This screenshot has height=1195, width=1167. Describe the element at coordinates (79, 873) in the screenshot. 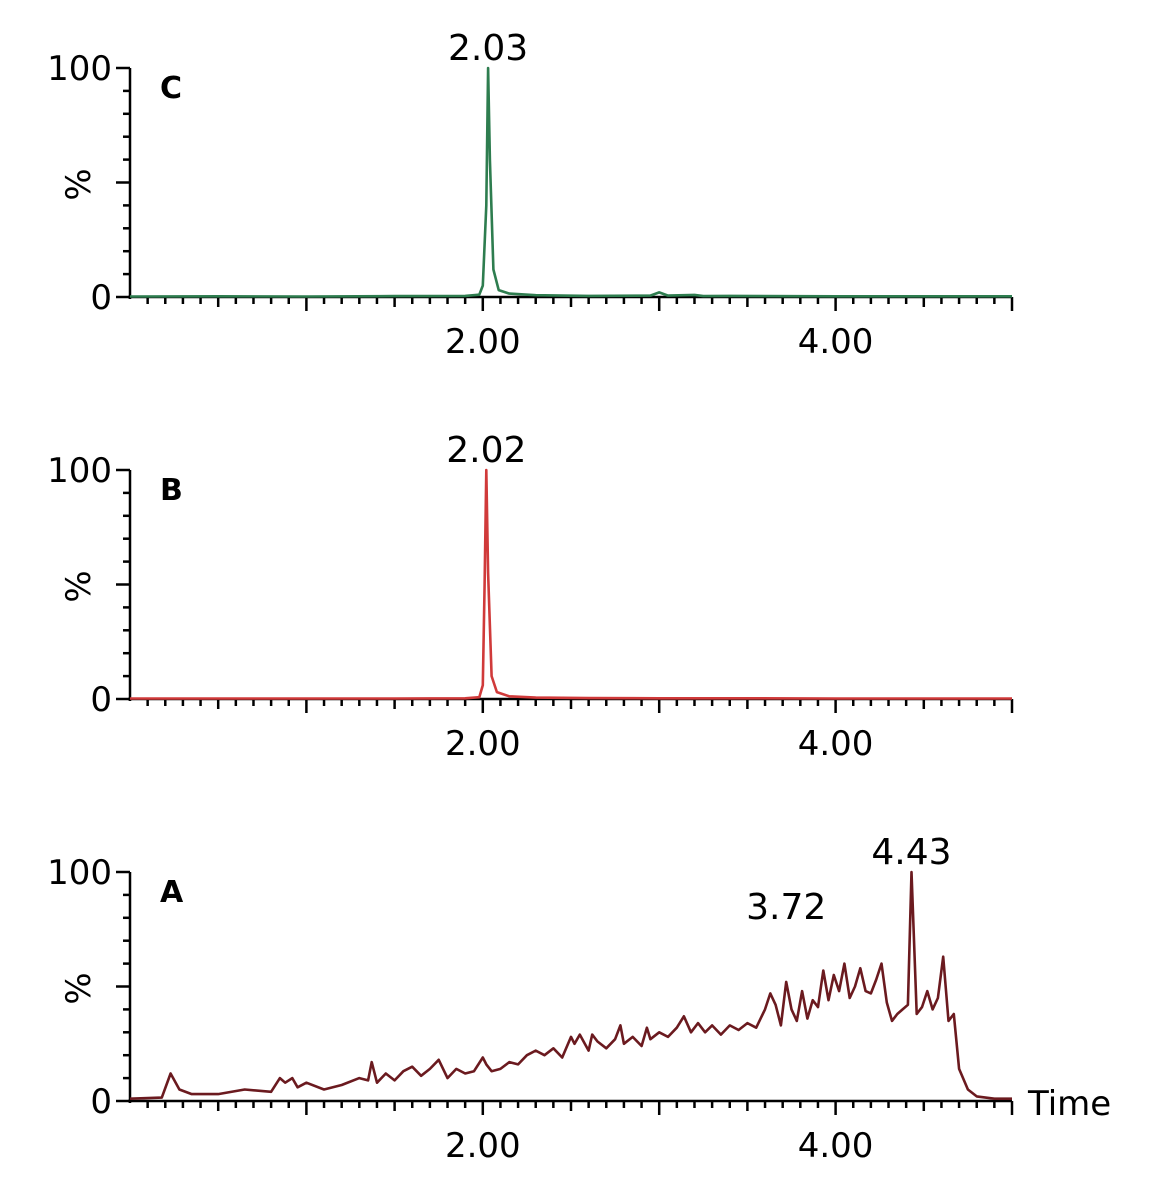

I see `y-tick-label-a-100: 100` at that location.